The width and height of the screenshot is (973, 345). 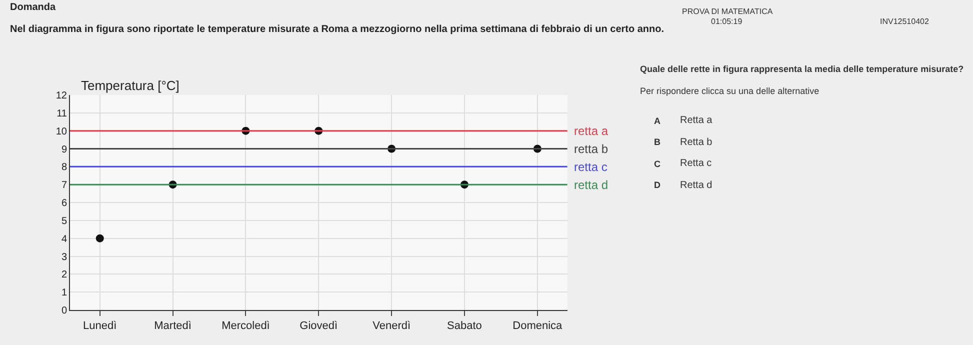 I want to click on text: Per rispondere clicca su una delle alternative, so click(x=730, y=91).